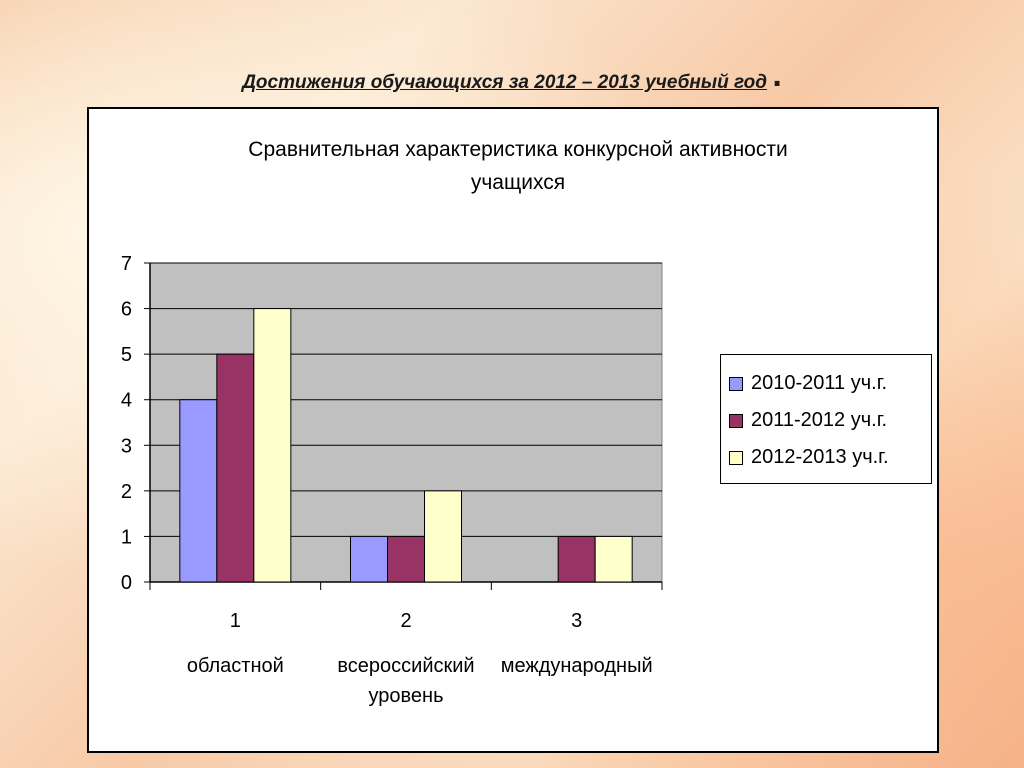 This screenshot has width=1024, height=768. Describe the element at coordinates (235, 621) in the screenshot. I see `x-tick-label-1: 1` at that location.